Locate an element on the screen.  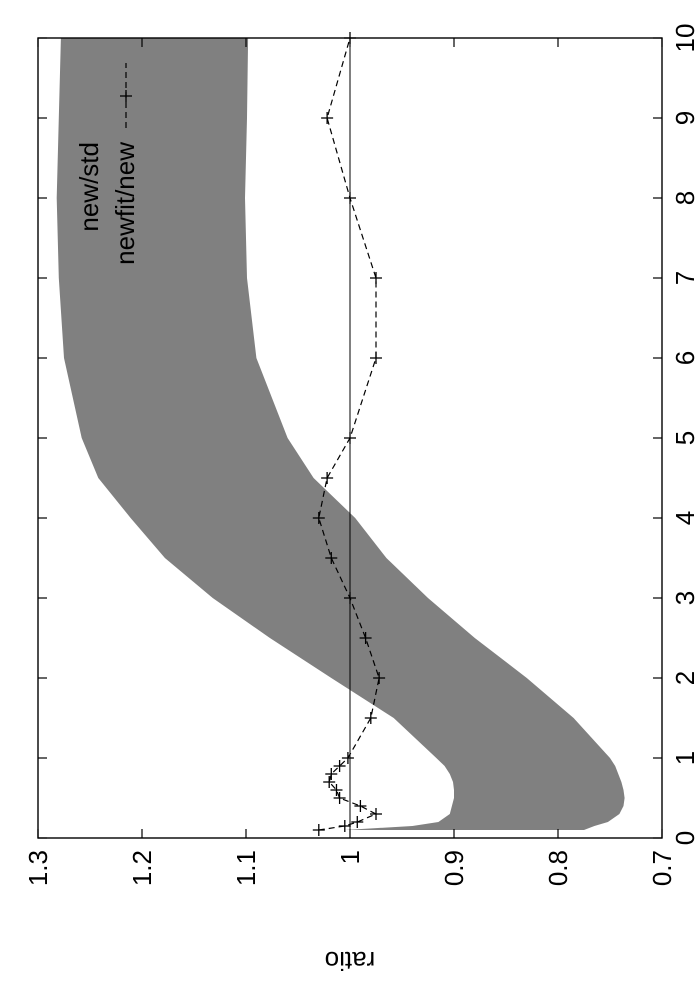
legend-marker-newfit-new is located at coordinates (126, 96).